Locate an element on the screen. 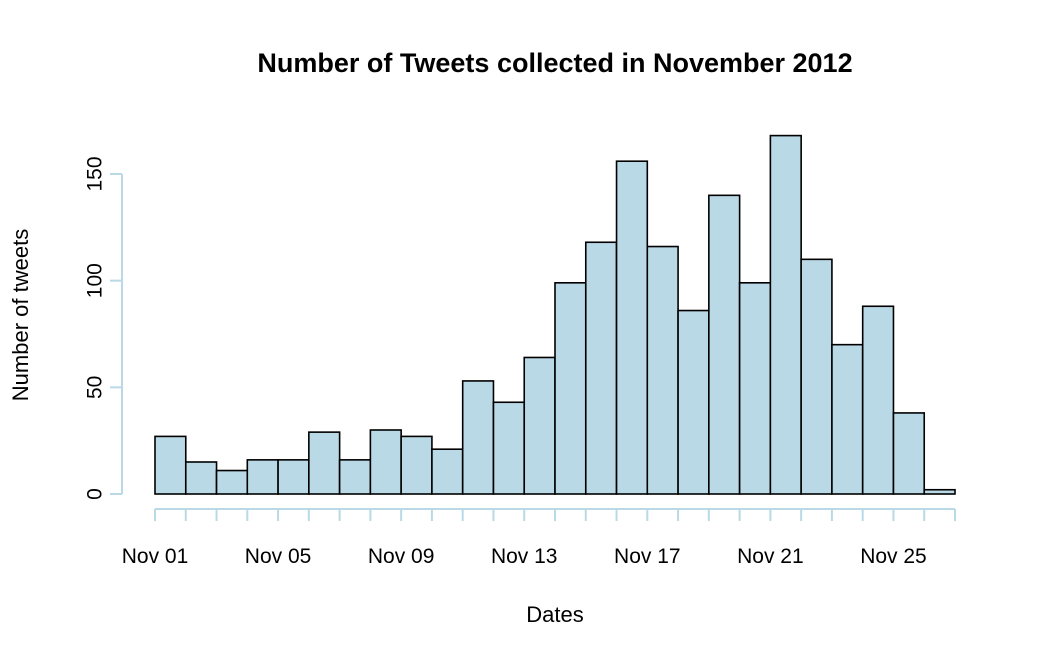 Image resolution: width=1050 pixels, height=662 pixels. y-axis-label: Number of tweets is located at coordinates (20, 315).